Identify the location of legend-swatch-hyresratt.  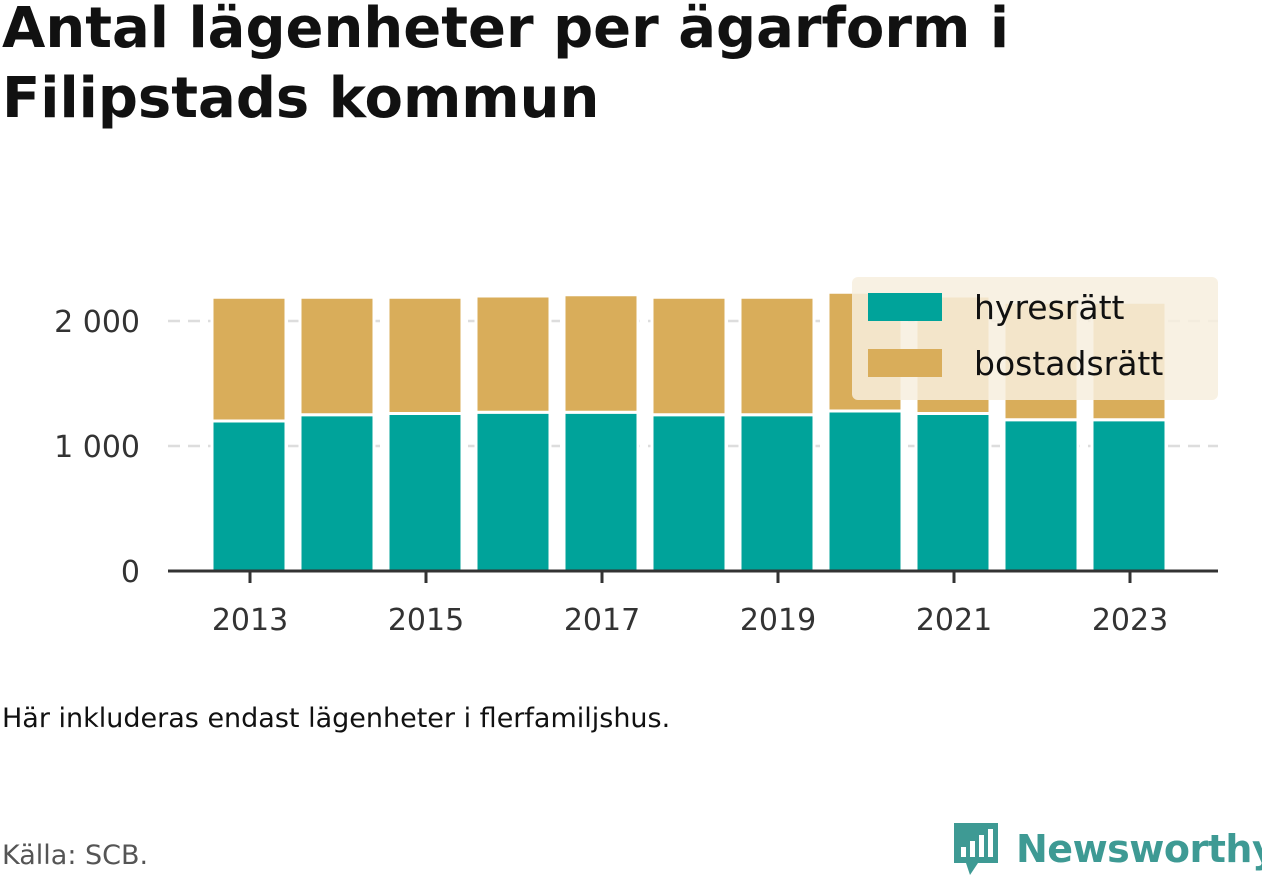
(905, 307).